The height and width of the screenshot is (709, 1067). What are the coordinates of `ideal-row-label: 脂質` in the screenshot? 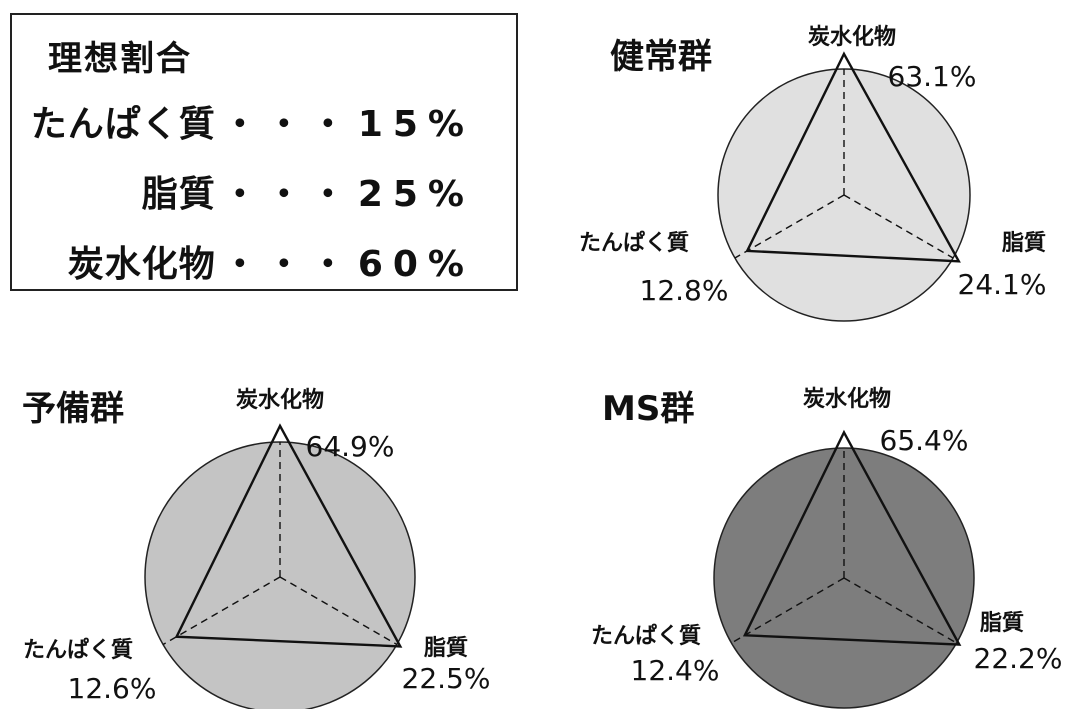 It's located at (178, 194).